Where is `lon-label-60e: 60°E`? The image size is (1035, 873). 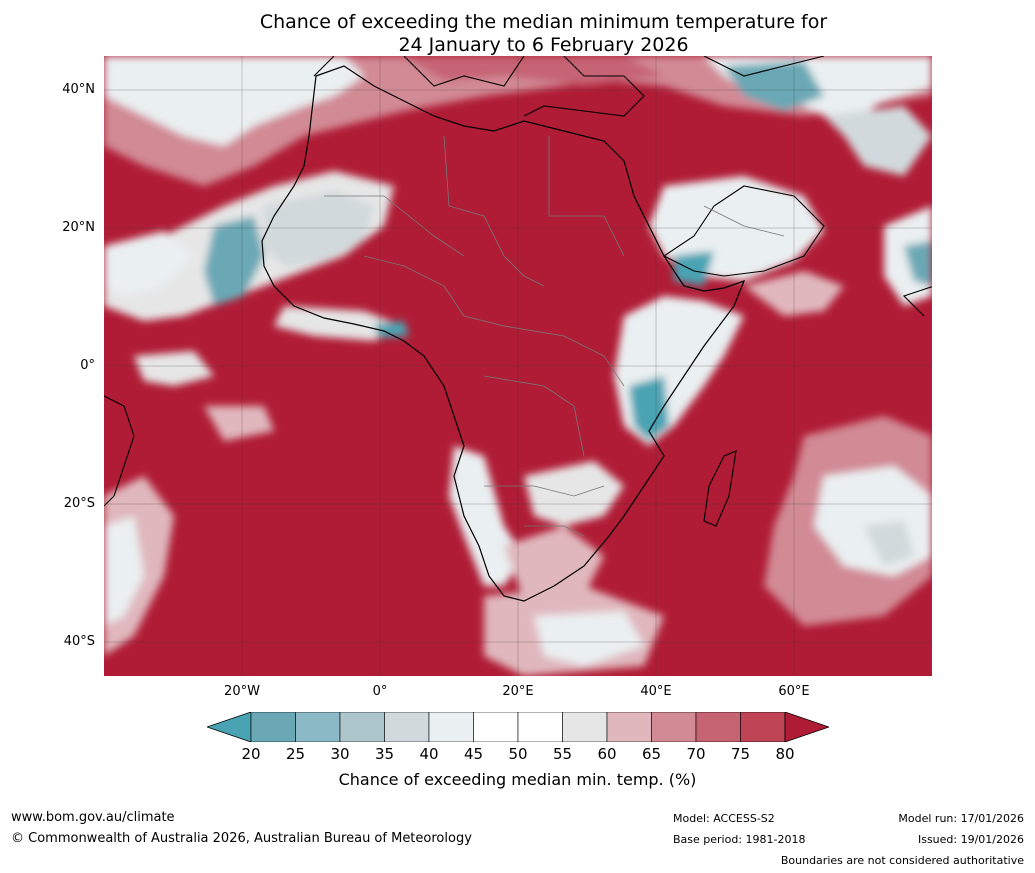
lon-label-60e: 60°E is located at coordinates (794, 691).